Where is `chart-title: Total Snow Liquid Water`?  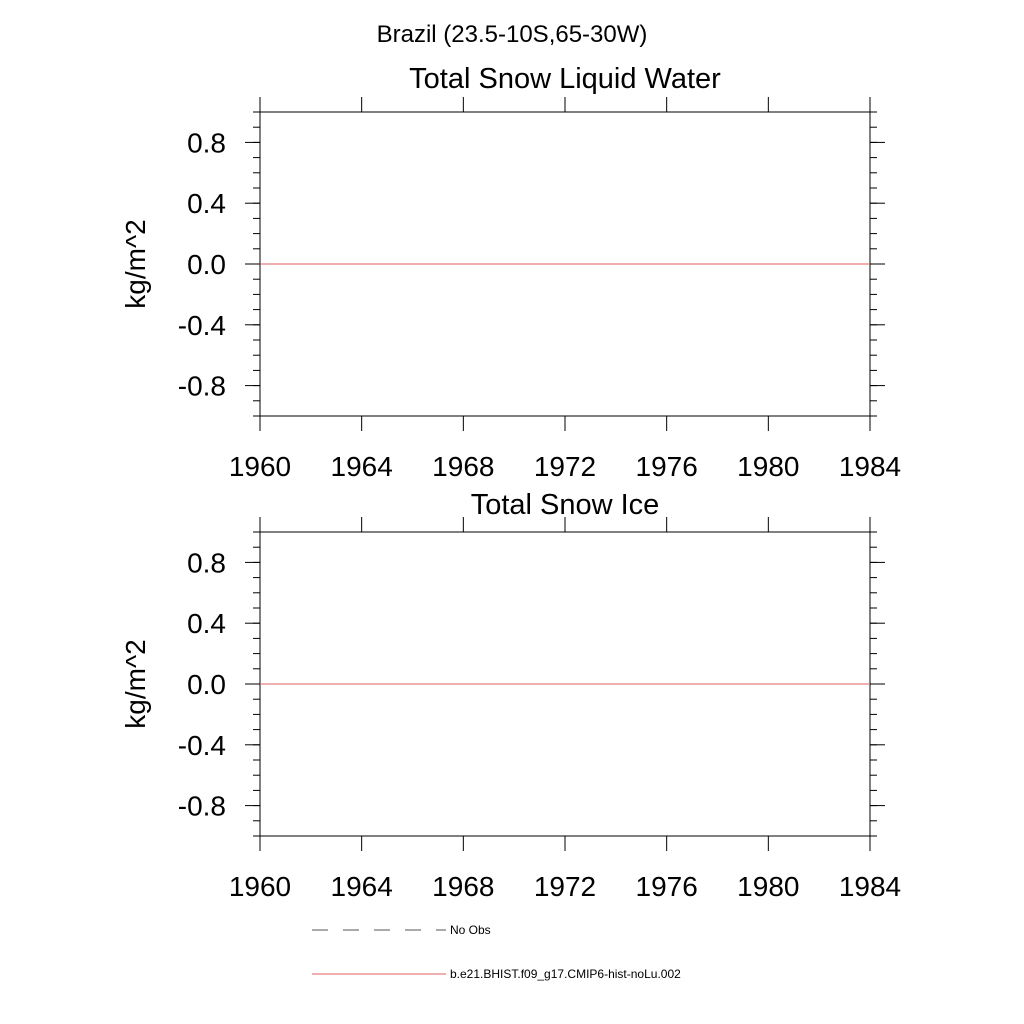
chart-title: Total Snow Liquid Water is located at coordinates (565, 79).